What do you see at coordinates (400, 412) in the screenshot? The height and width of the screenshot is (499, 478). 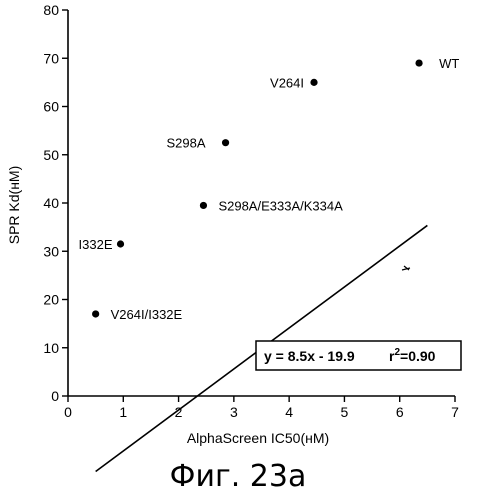 I see `x-tick-label: 6` at bounding box center [400, 412].